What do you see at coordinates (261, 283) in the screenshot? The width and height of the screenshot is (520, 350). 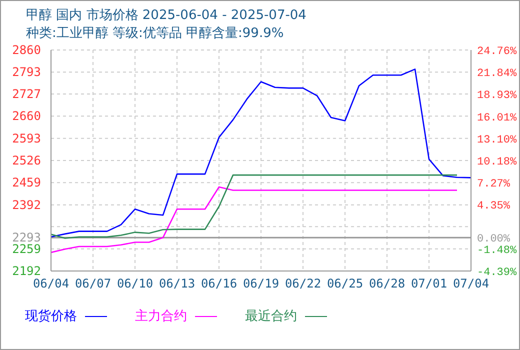 I see `x-tick-label: 06/19` at bounding box center [261, 283].